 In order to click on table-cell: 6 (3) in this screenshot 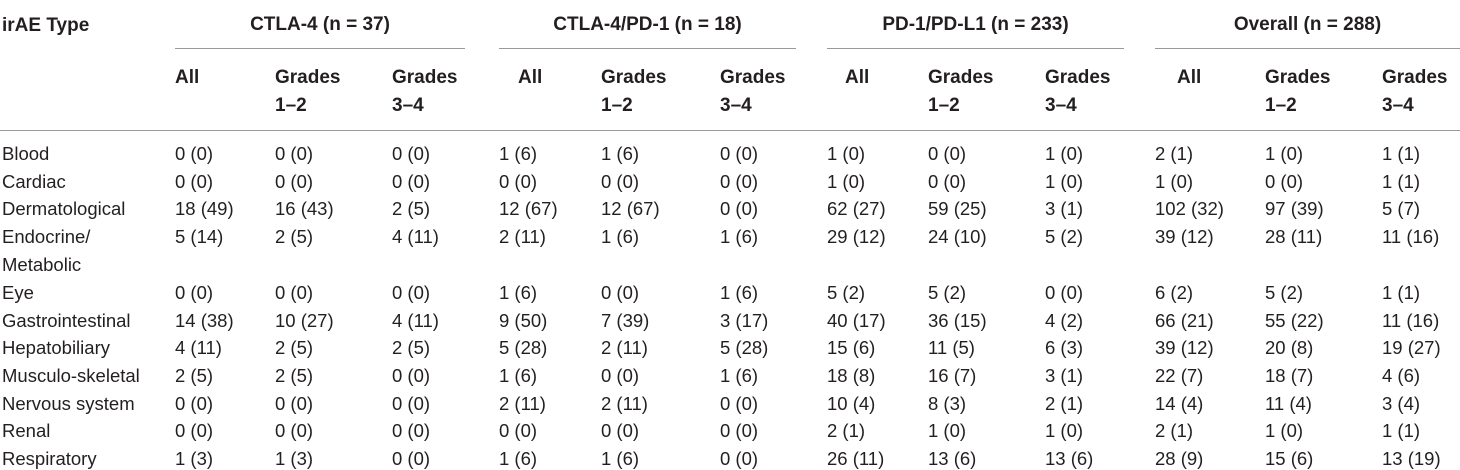, I will do `click(1064, 347)`.